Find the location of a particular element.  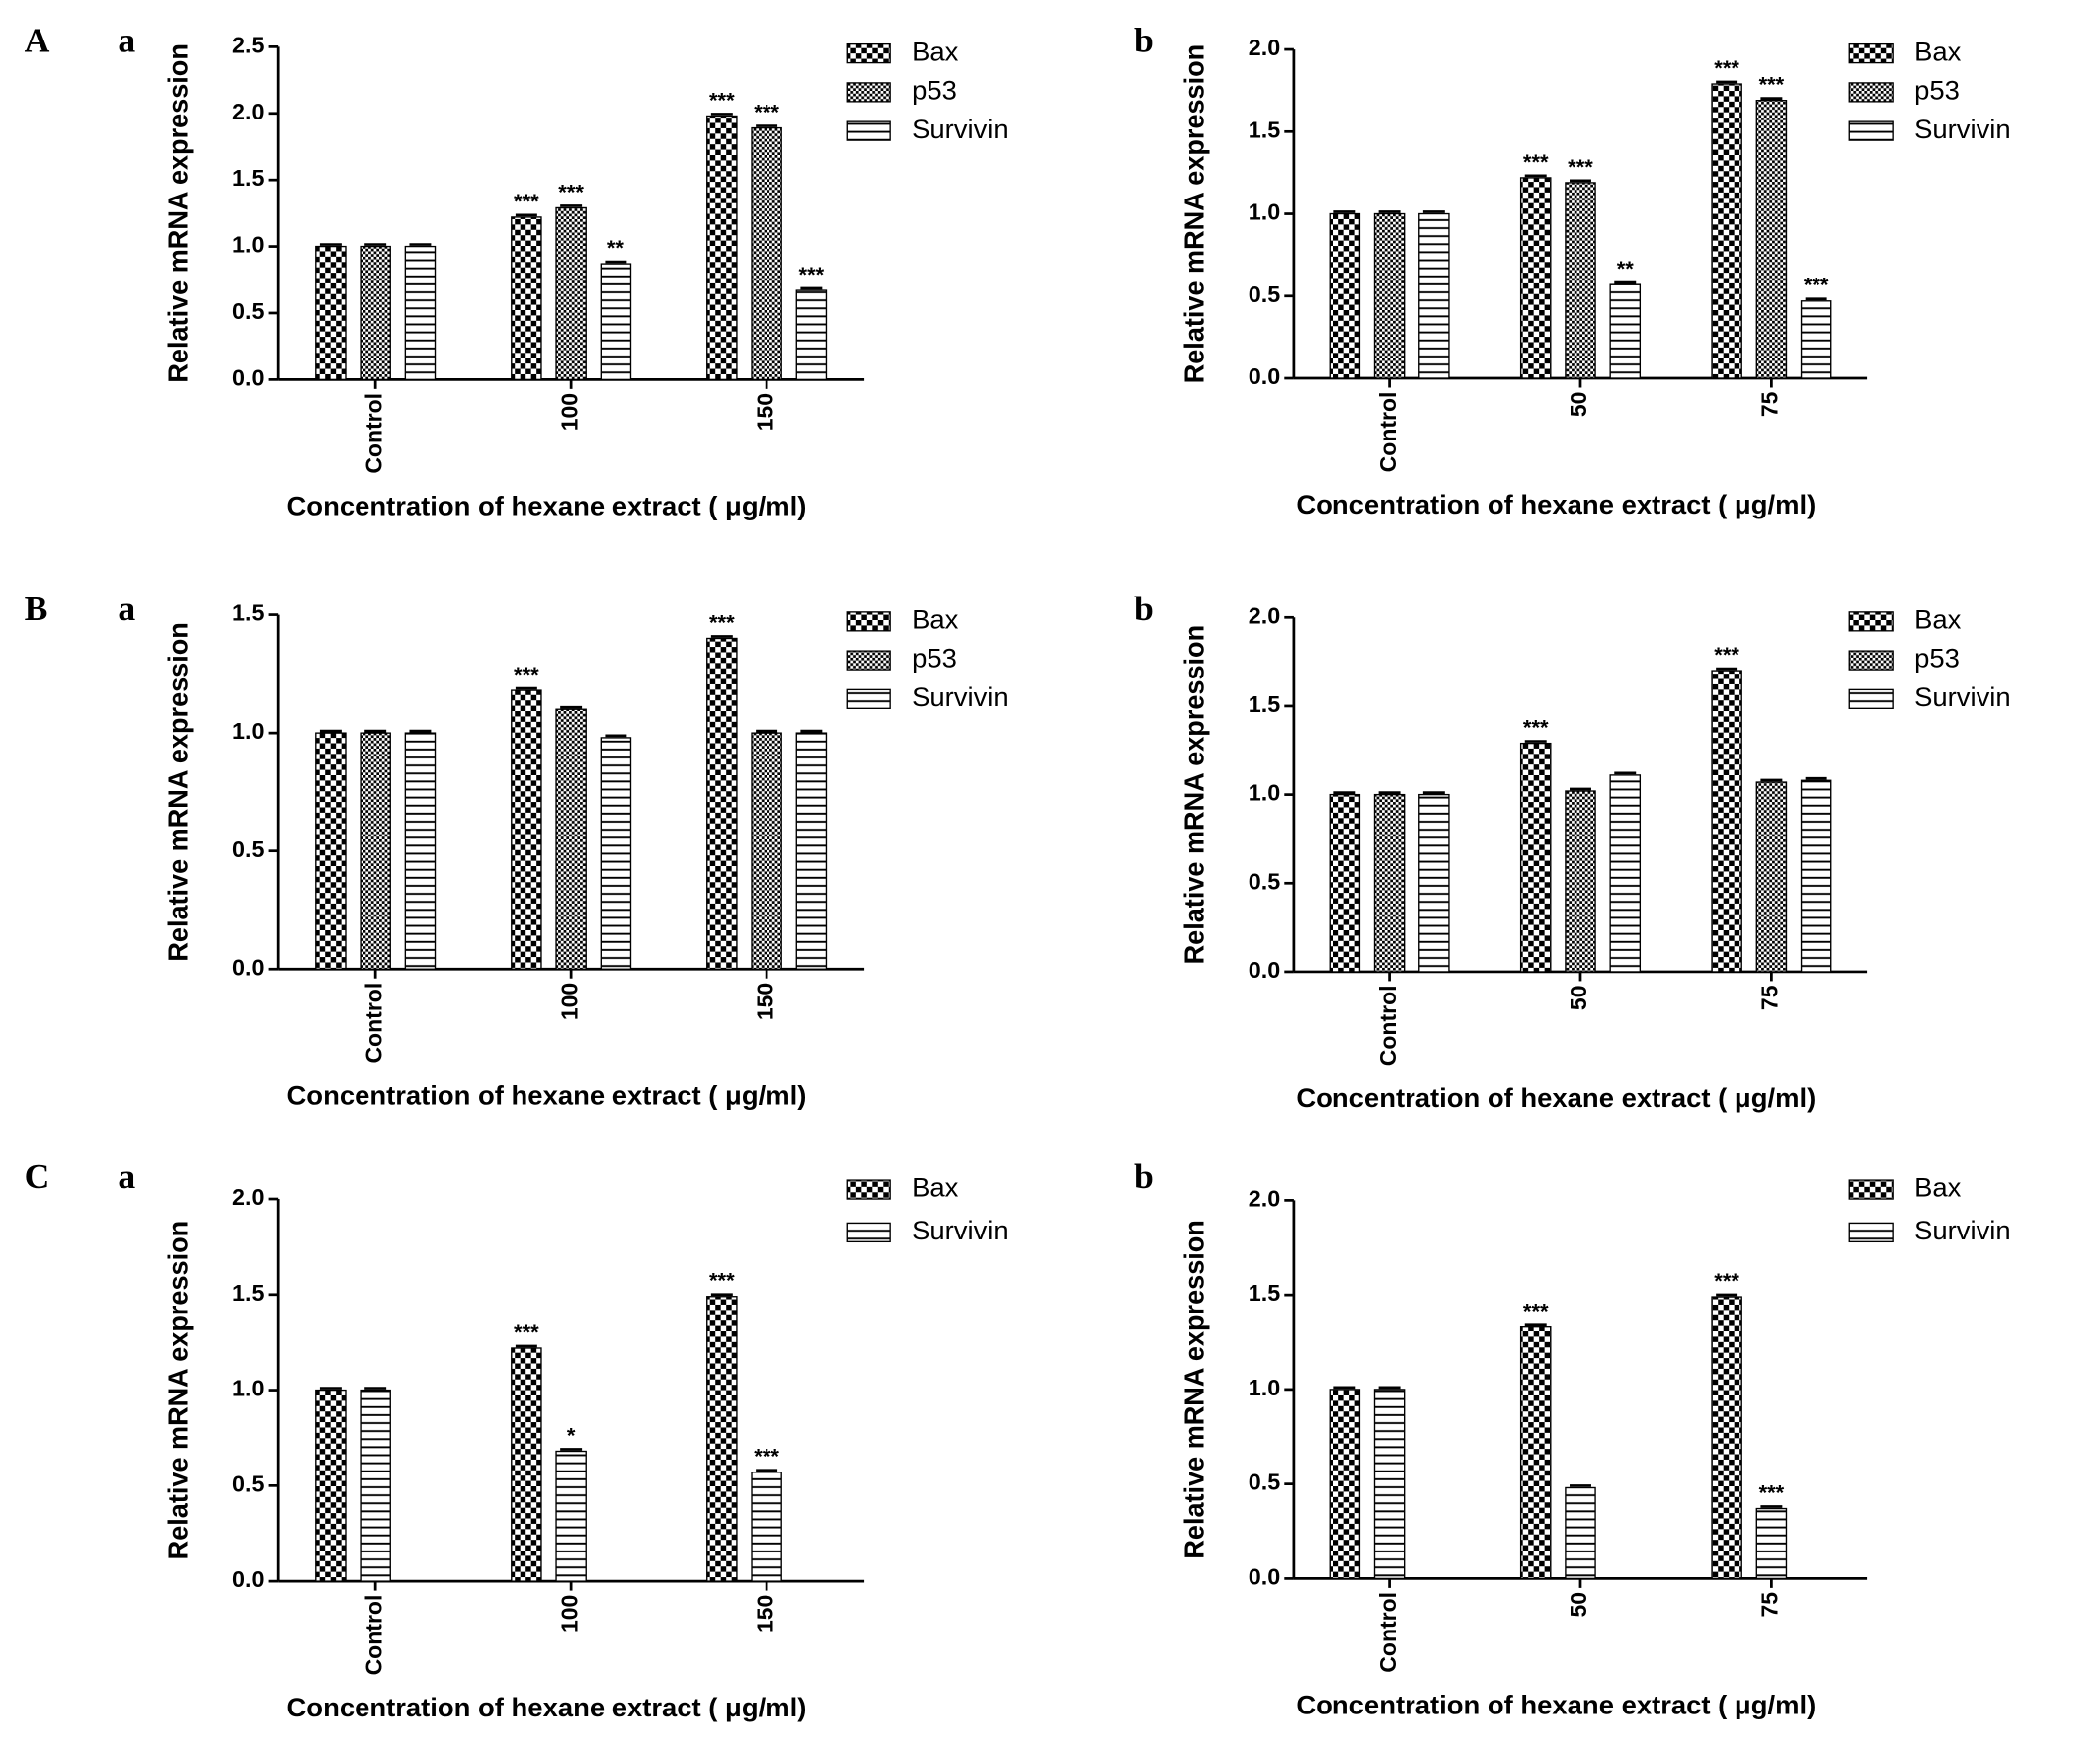

significance-label: * is located at coordinates (571, 1434).